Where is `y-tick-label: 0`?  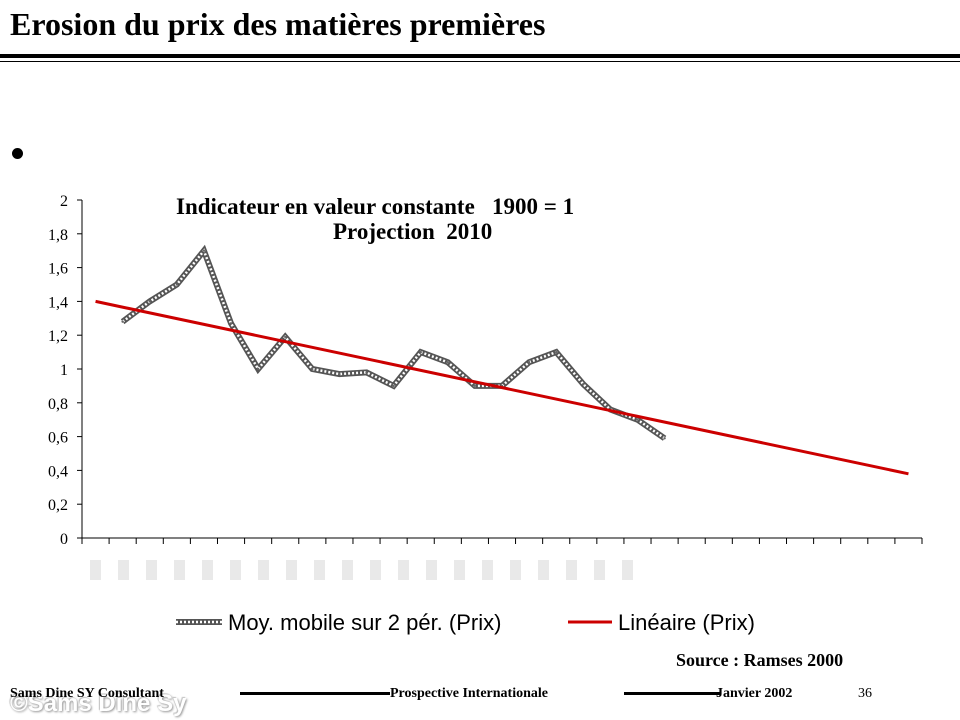
y-tick-label: 0 is located at coordinates (64, 539).